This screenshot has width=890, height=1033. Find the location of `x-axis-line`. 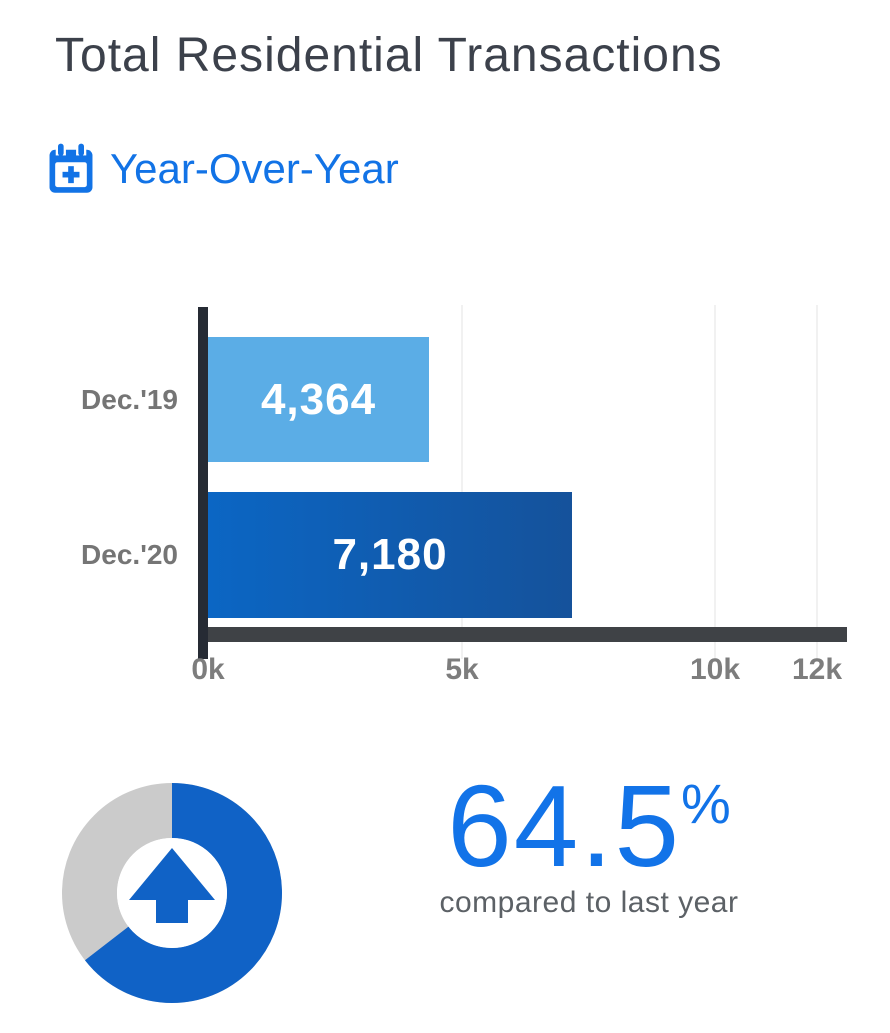

x-axis-line is located at coordinates (527, 634).